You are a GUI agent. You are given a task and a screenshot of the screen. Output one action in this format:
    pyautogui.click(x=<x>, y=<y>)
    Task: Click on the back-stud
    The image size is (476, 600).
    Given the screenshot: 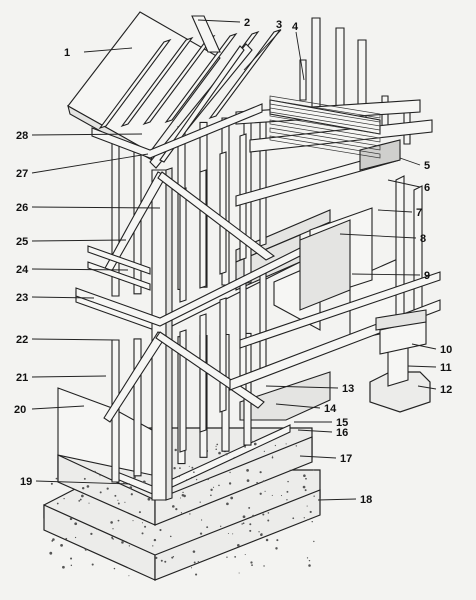 What is the action you would take?
    pyautogui.click(x=316, y=66)
    